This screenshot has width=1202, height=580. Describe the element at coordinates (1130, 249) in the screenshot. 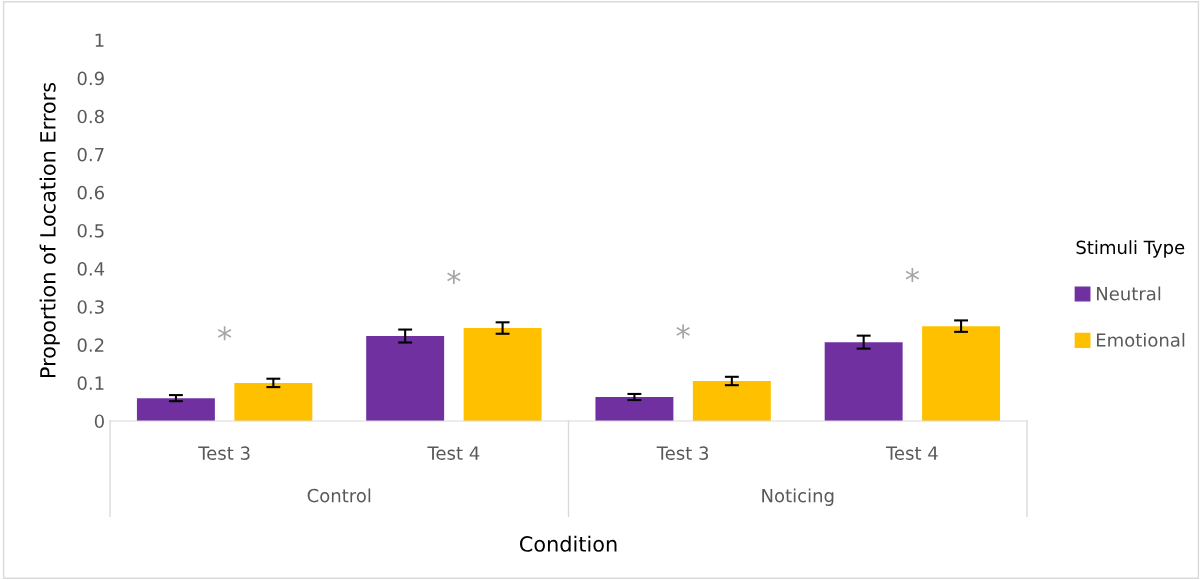

I see `legend-title: Stimuli Type` at that location.